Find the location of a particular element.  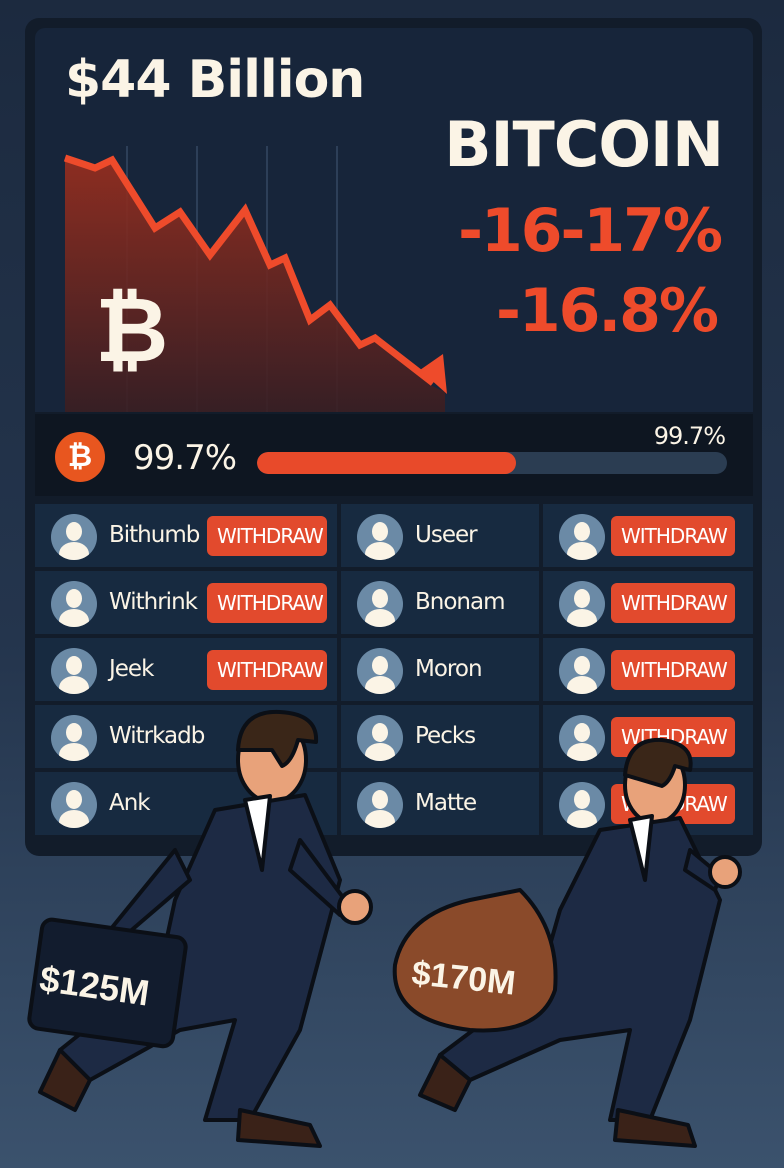

user-cell: Jeek WITHDRAW is located at coordinates (186, 669).